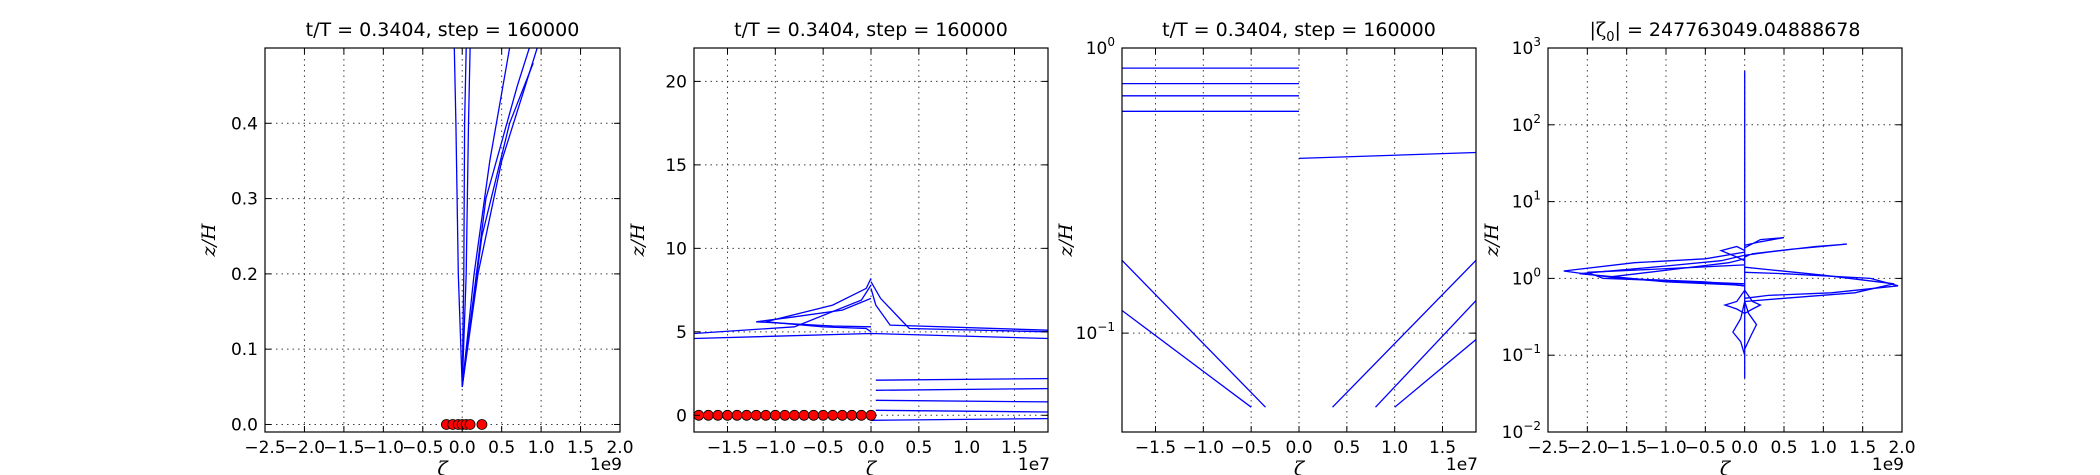 This screenshot has height=475, width=2100. What do you see at coordinates (244, 275) in the screenshot?
I see `y-tick-label: 0.2` at bounding box center [244, 275].